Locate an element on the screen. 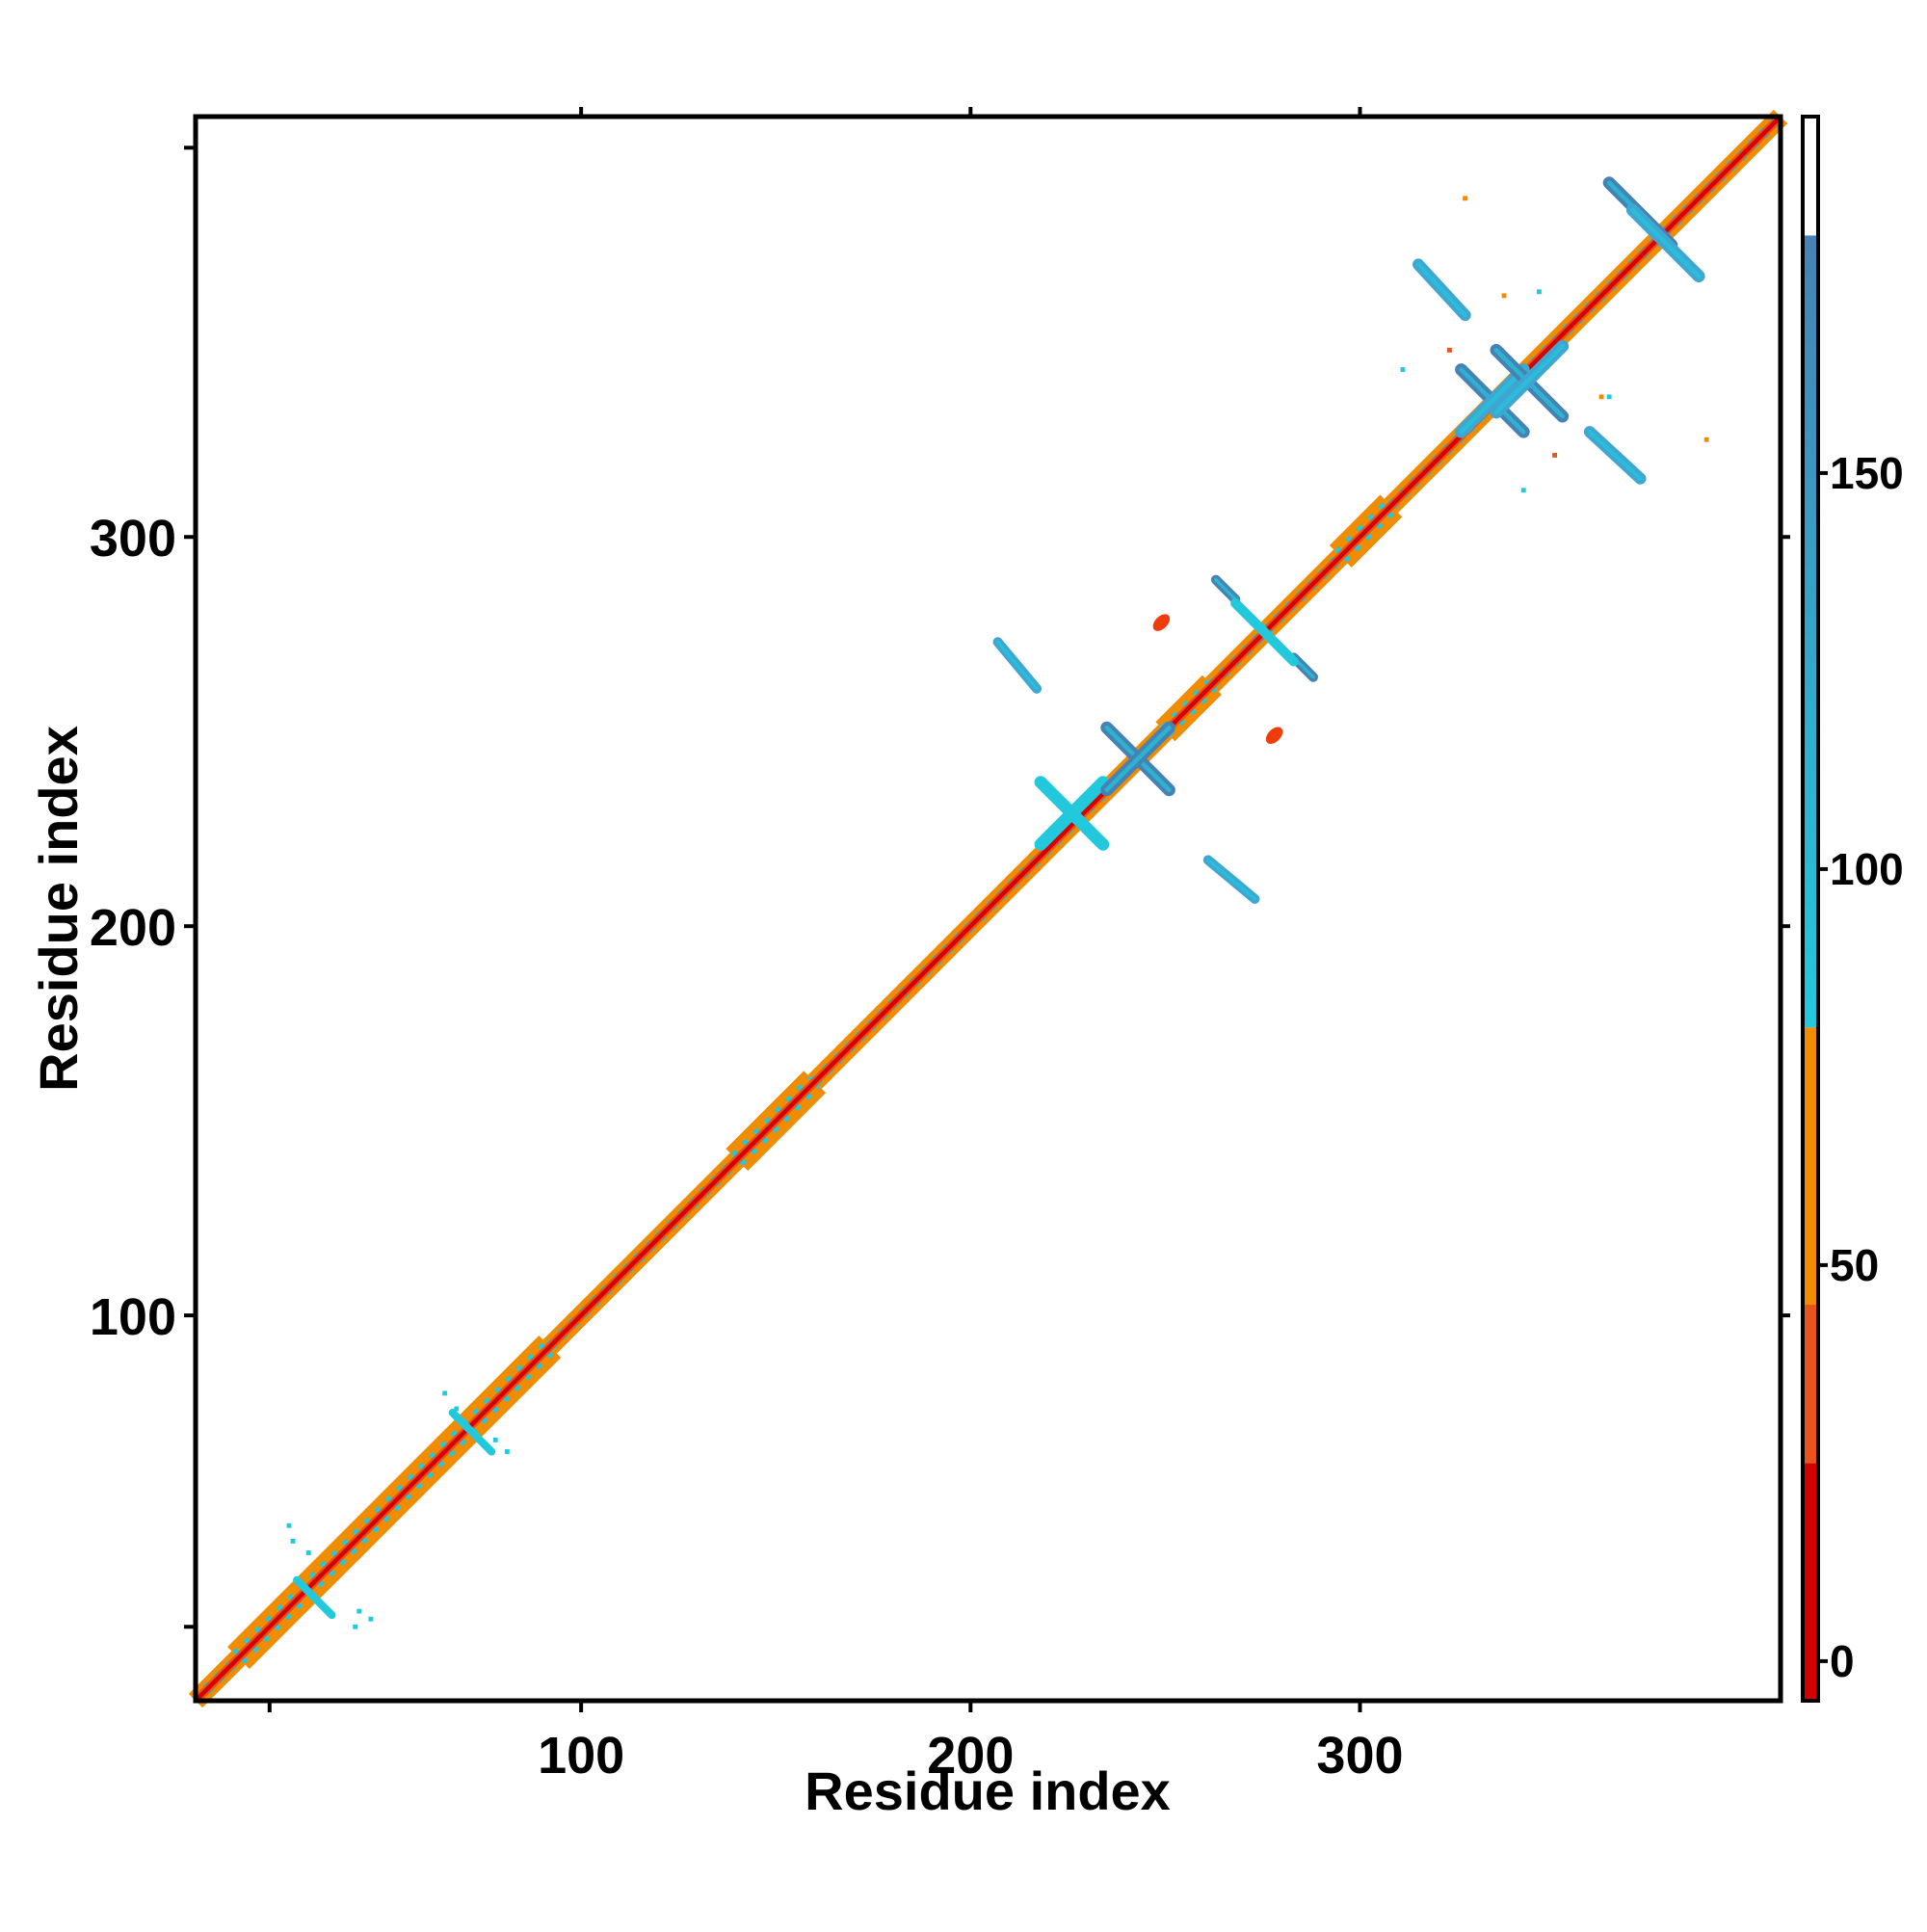 The width and height of the screenshot is (1927, 1932). x-tick-label: 100 is located at coordinates (581, 1756).